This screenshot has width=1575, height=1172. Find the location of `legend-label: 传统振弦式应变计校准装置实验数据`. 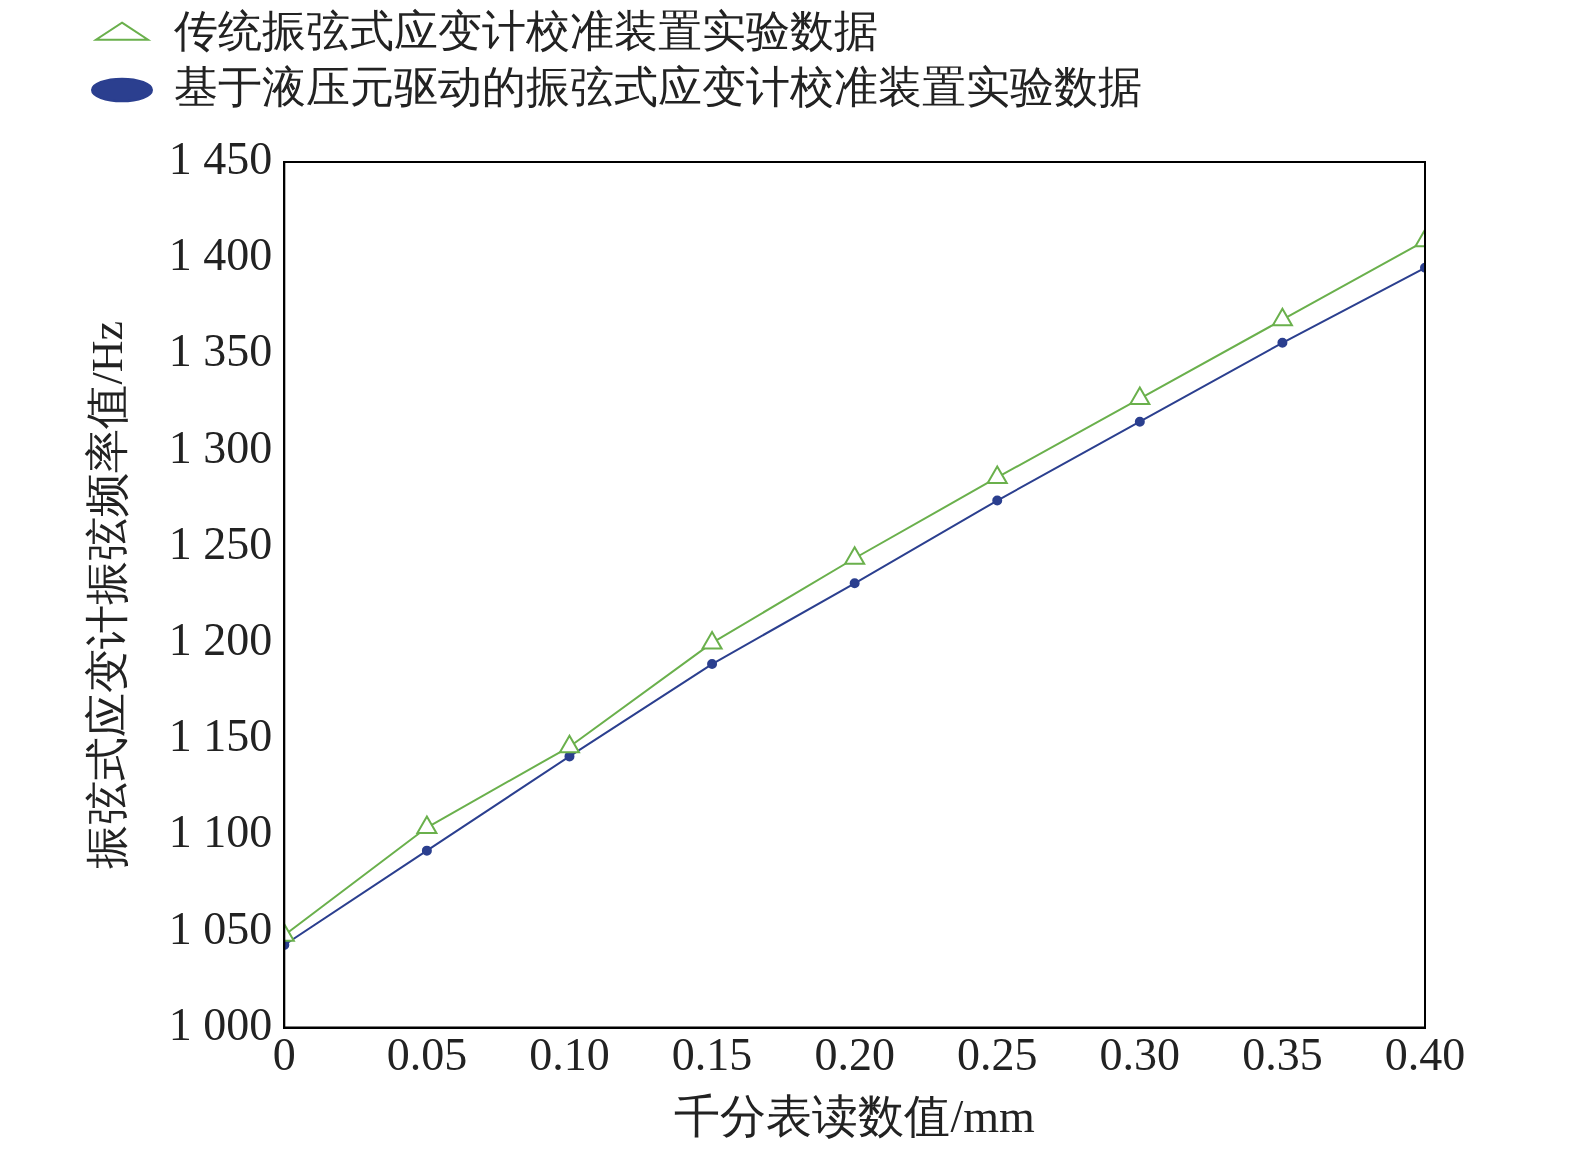

legend-label: 传统振弦式应变计校准装置实验数据 is located at coordinates (526, 31).